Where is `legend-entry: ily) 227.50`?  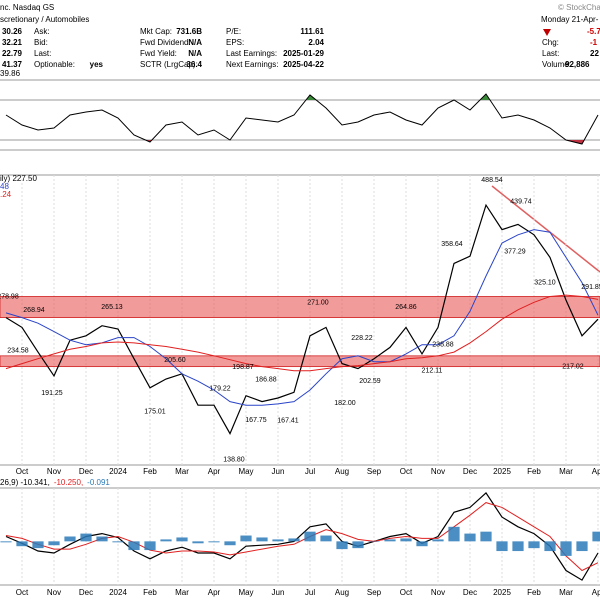 legend-entry: ily) 227.50 is located at coordinates (18, 178).